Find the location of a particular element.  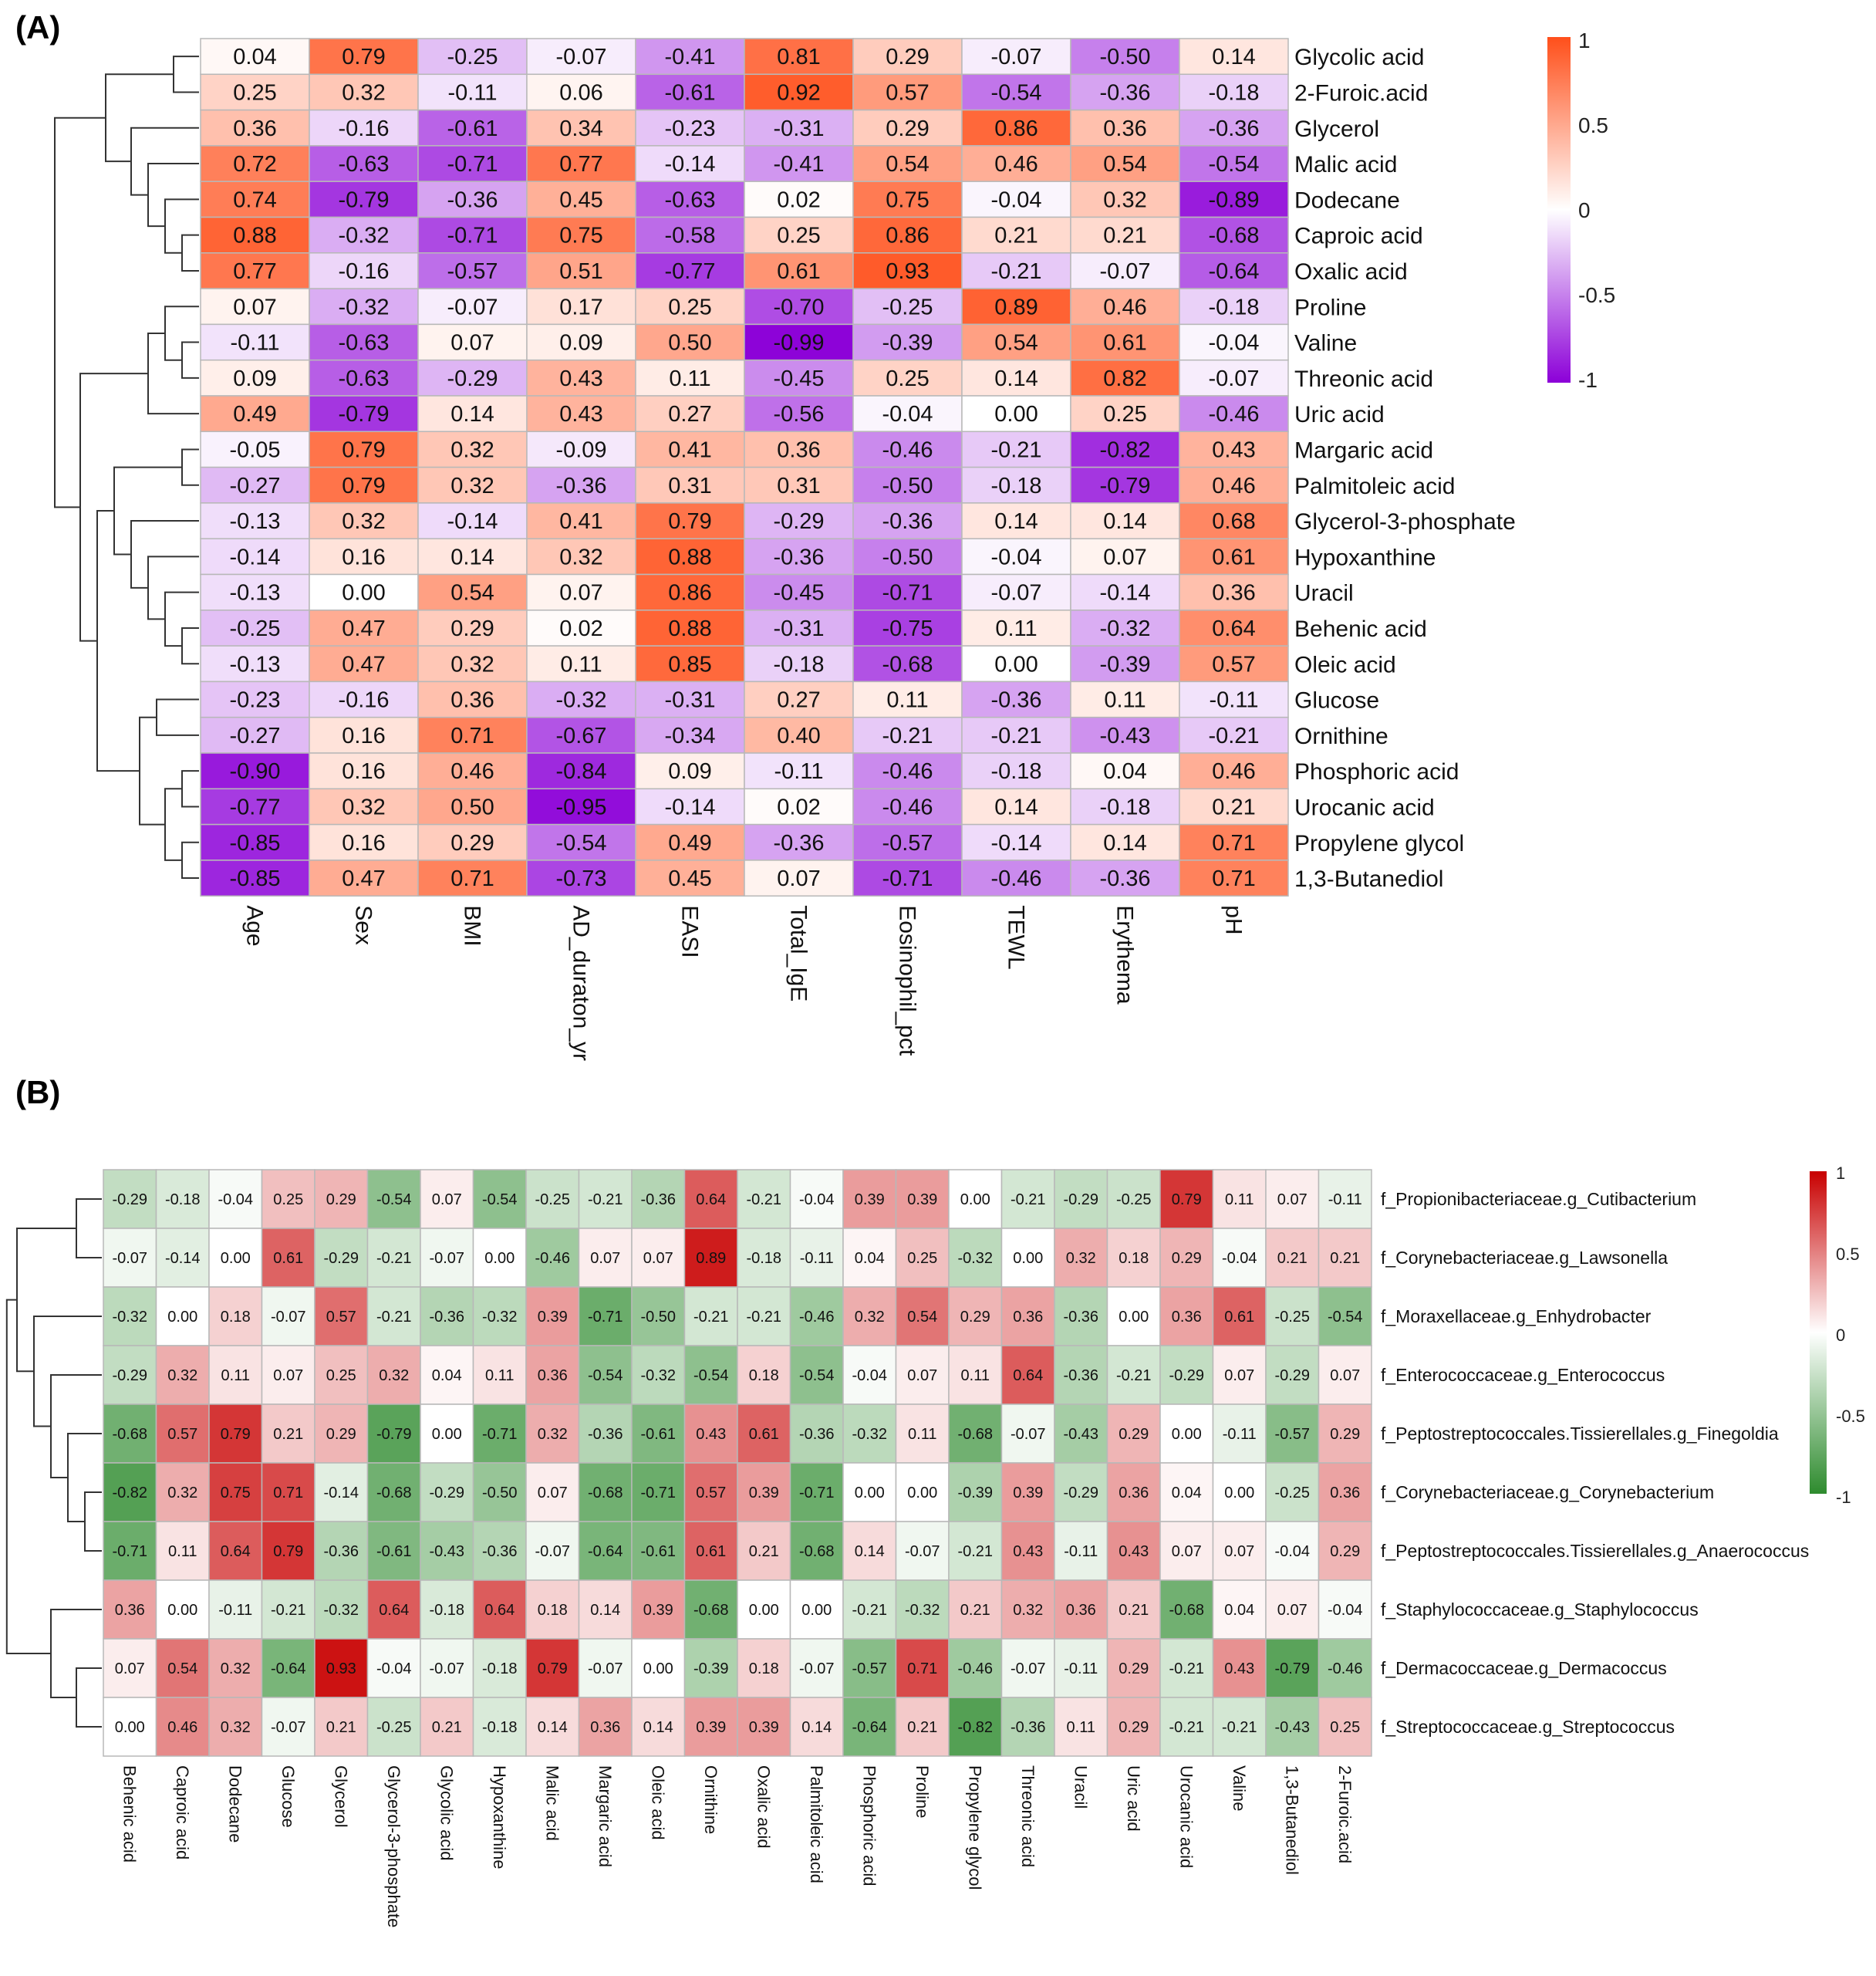

heatmap-cell: 0.71 is located at coordinates (1234, 878).